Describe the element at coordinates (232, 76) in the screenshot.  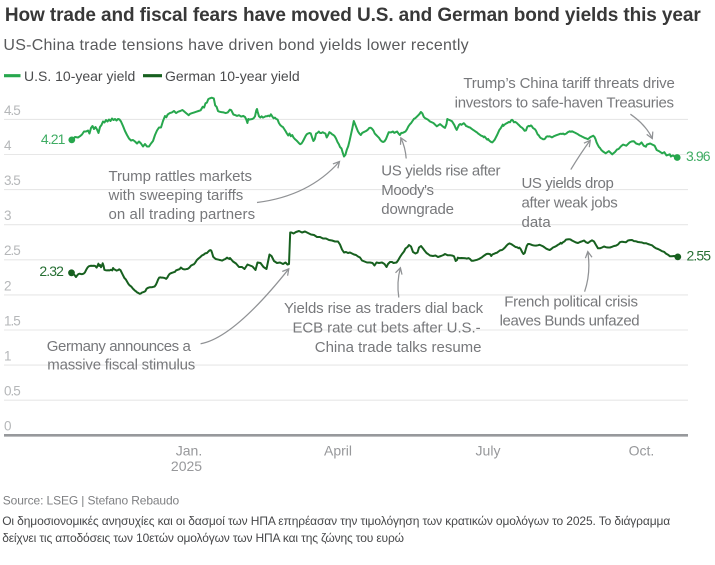
I see `svg-text: German 10-year yield` at that location.